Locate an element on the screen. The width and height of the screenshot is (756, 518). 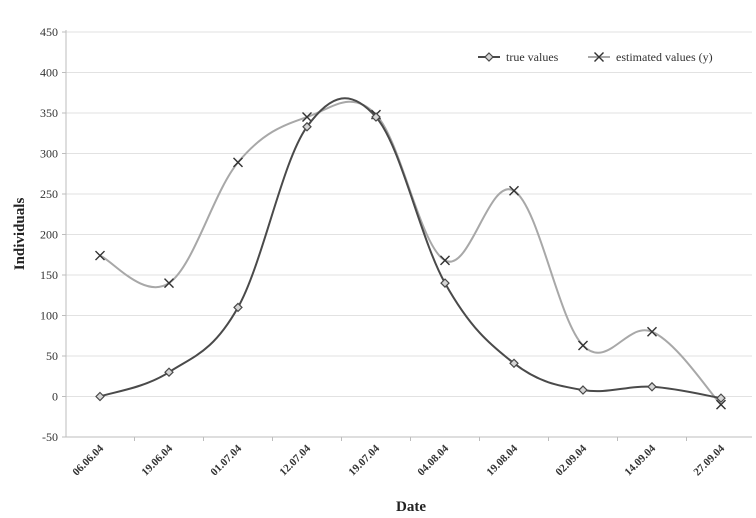
y-tick-label: 300 is located at coordinates (49, 154).